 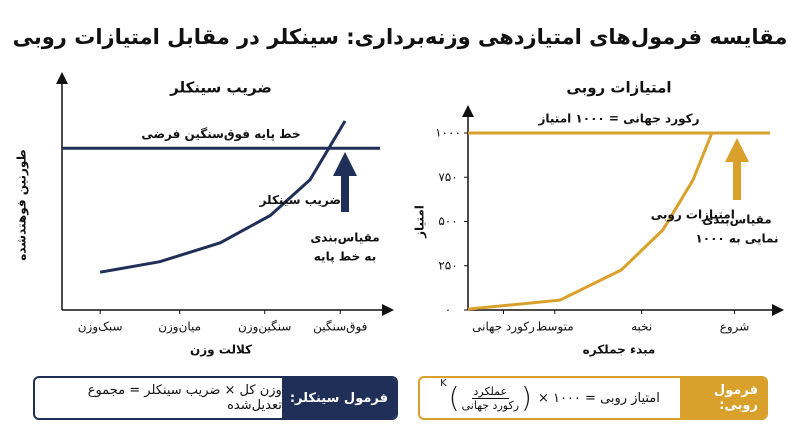 What do you see at coordinates (22, 204) in the screenshot?
I see `y-axis-label: طورنین فوهتدشده` at bounding box center [22, 204].